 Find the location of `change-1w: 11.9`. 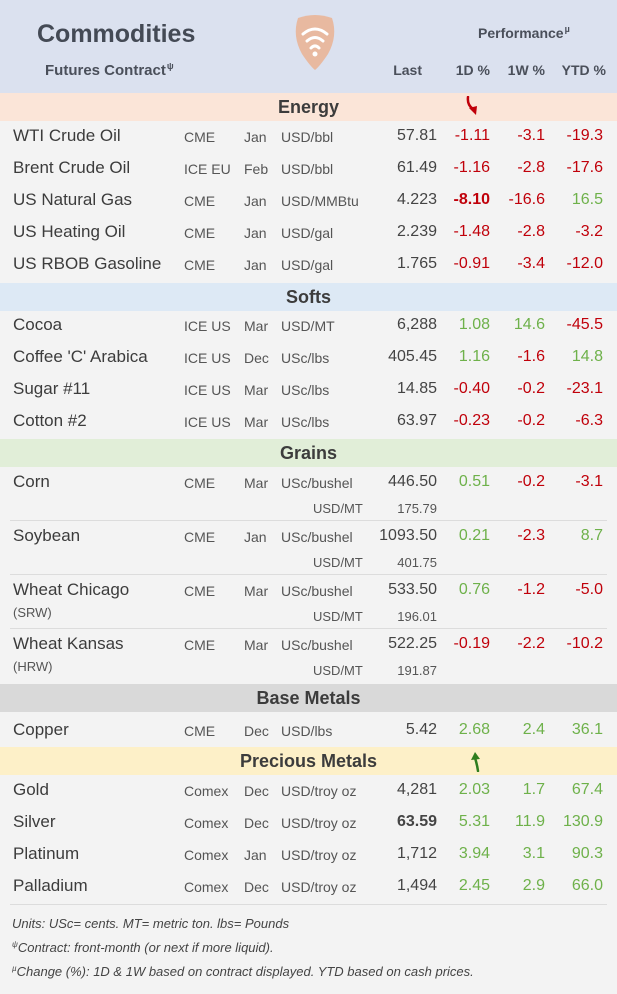

change-1w: 11.9 is located at coordinates (530, 821).